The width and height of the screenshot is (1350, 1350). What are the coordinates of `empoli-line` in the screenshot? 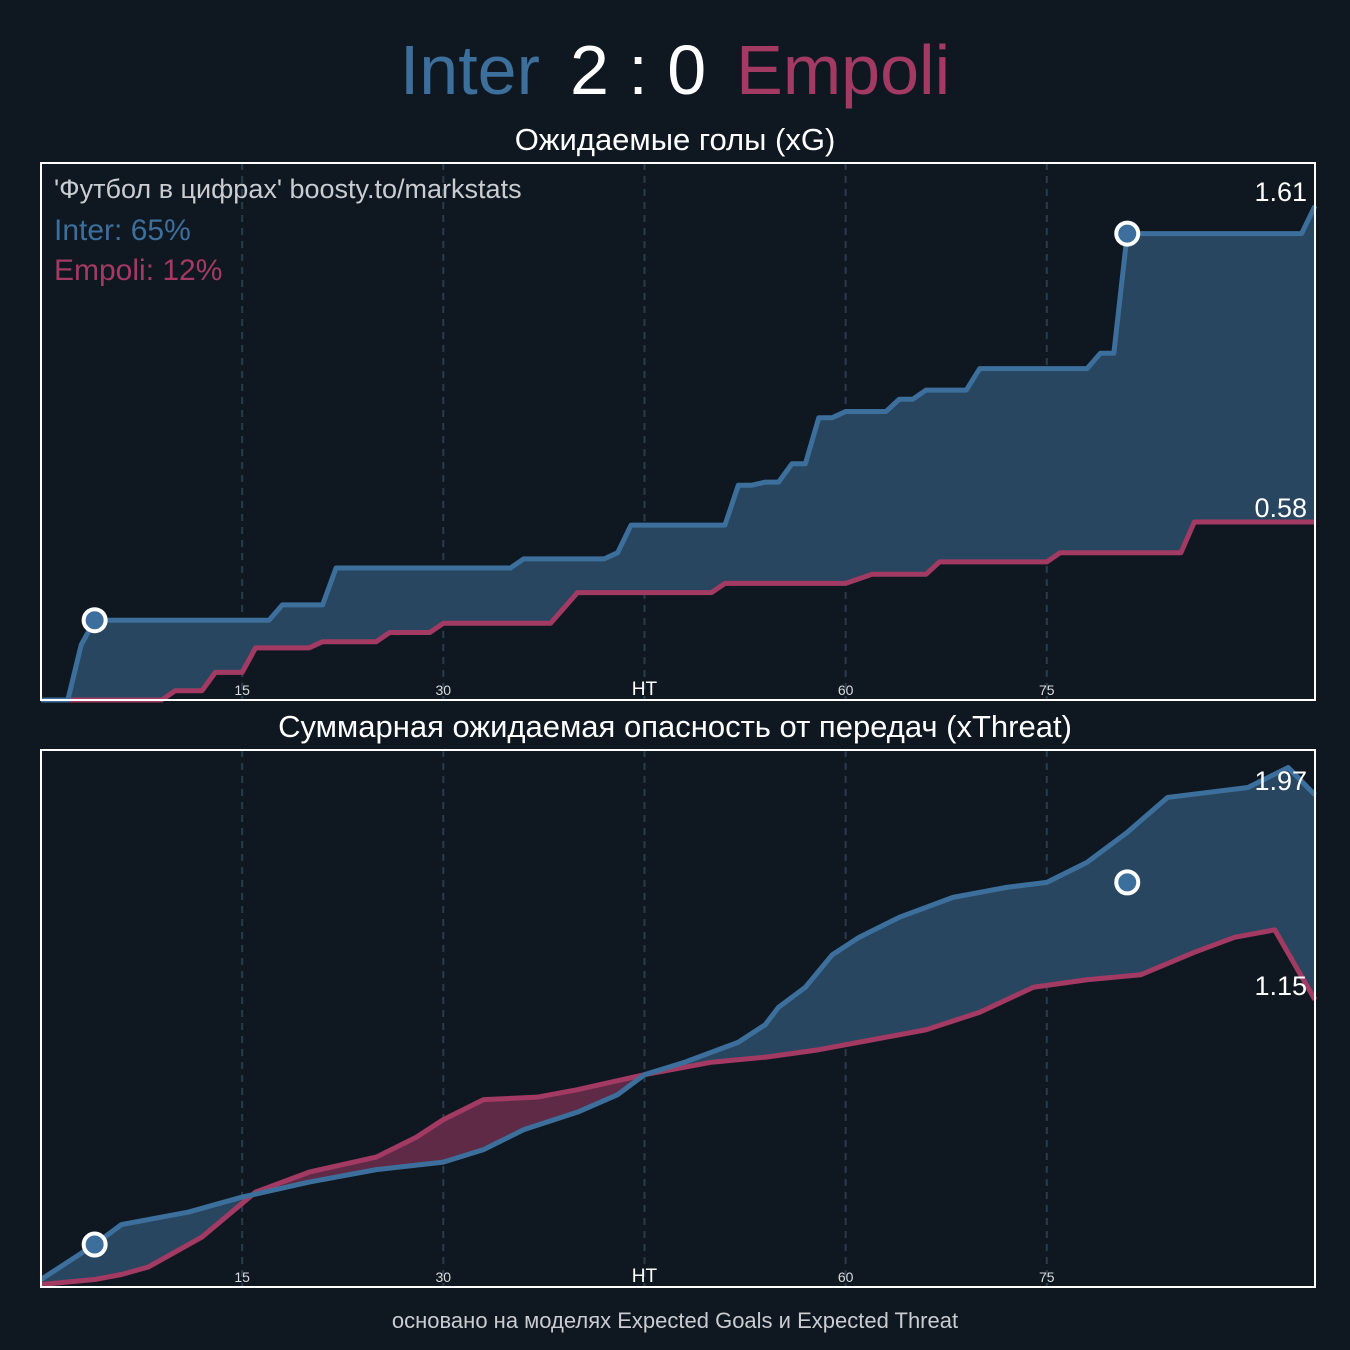 It's located at (678, 611).